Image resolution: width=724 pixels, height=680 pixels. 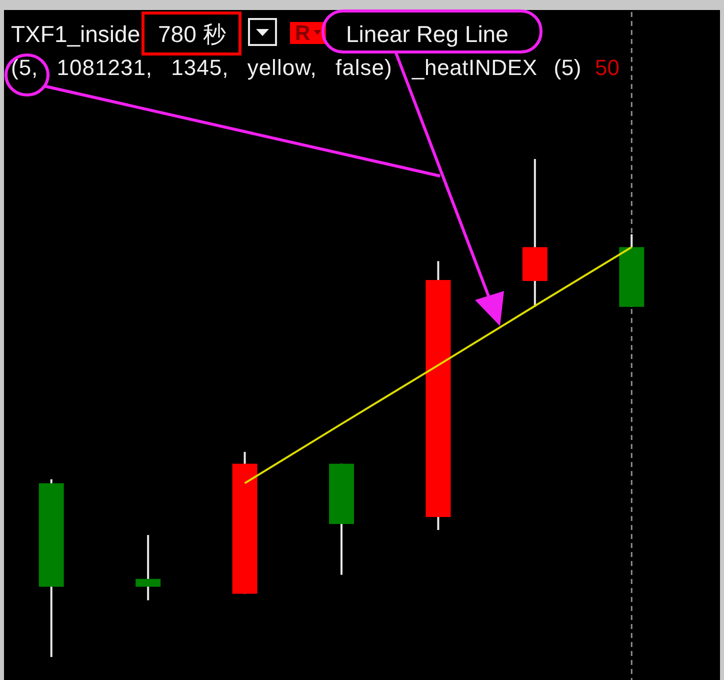 What do you see at coordinates (192, 34) in the screenshot?
I see `text: 780 秒` at bounding box center [192, 34].